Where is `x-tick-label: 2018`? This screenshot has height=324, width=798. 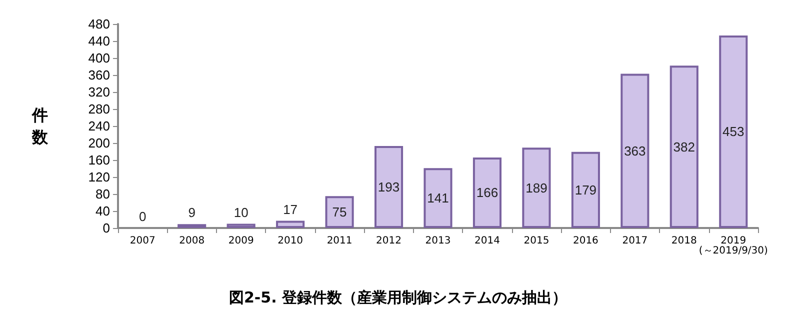 x-tick-label: 2018 is located at coordinates (684, 241).